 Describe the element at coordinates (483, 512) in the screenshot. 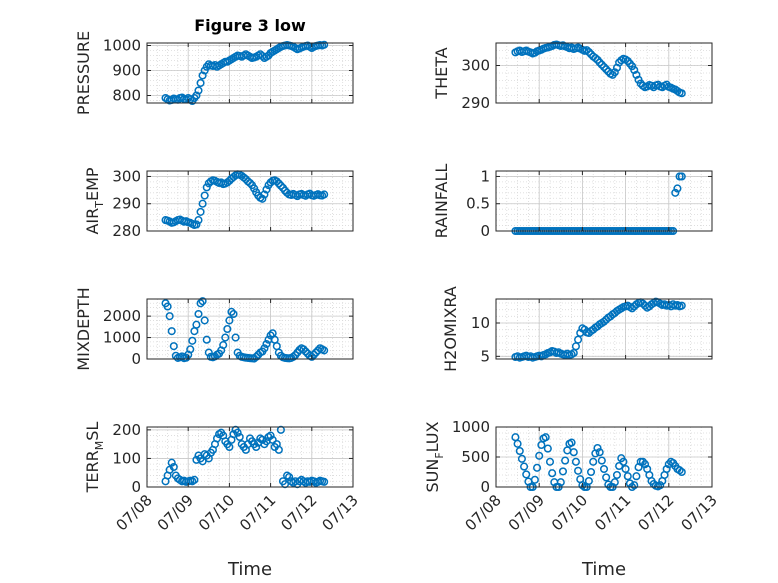

I see `x-tick-label: 07/08` at that location.